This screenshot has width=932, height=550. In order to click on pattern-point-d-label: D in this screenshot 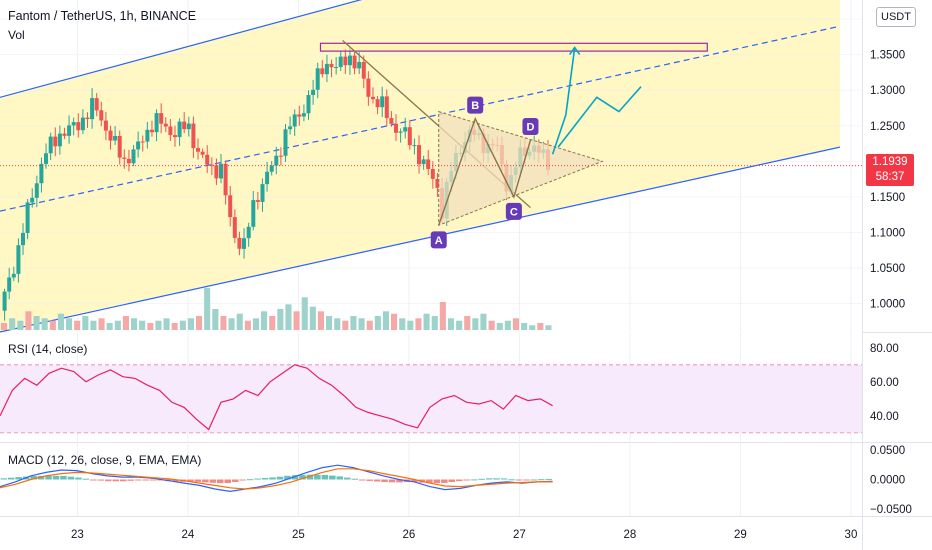, I will do `click(530, 128)`.